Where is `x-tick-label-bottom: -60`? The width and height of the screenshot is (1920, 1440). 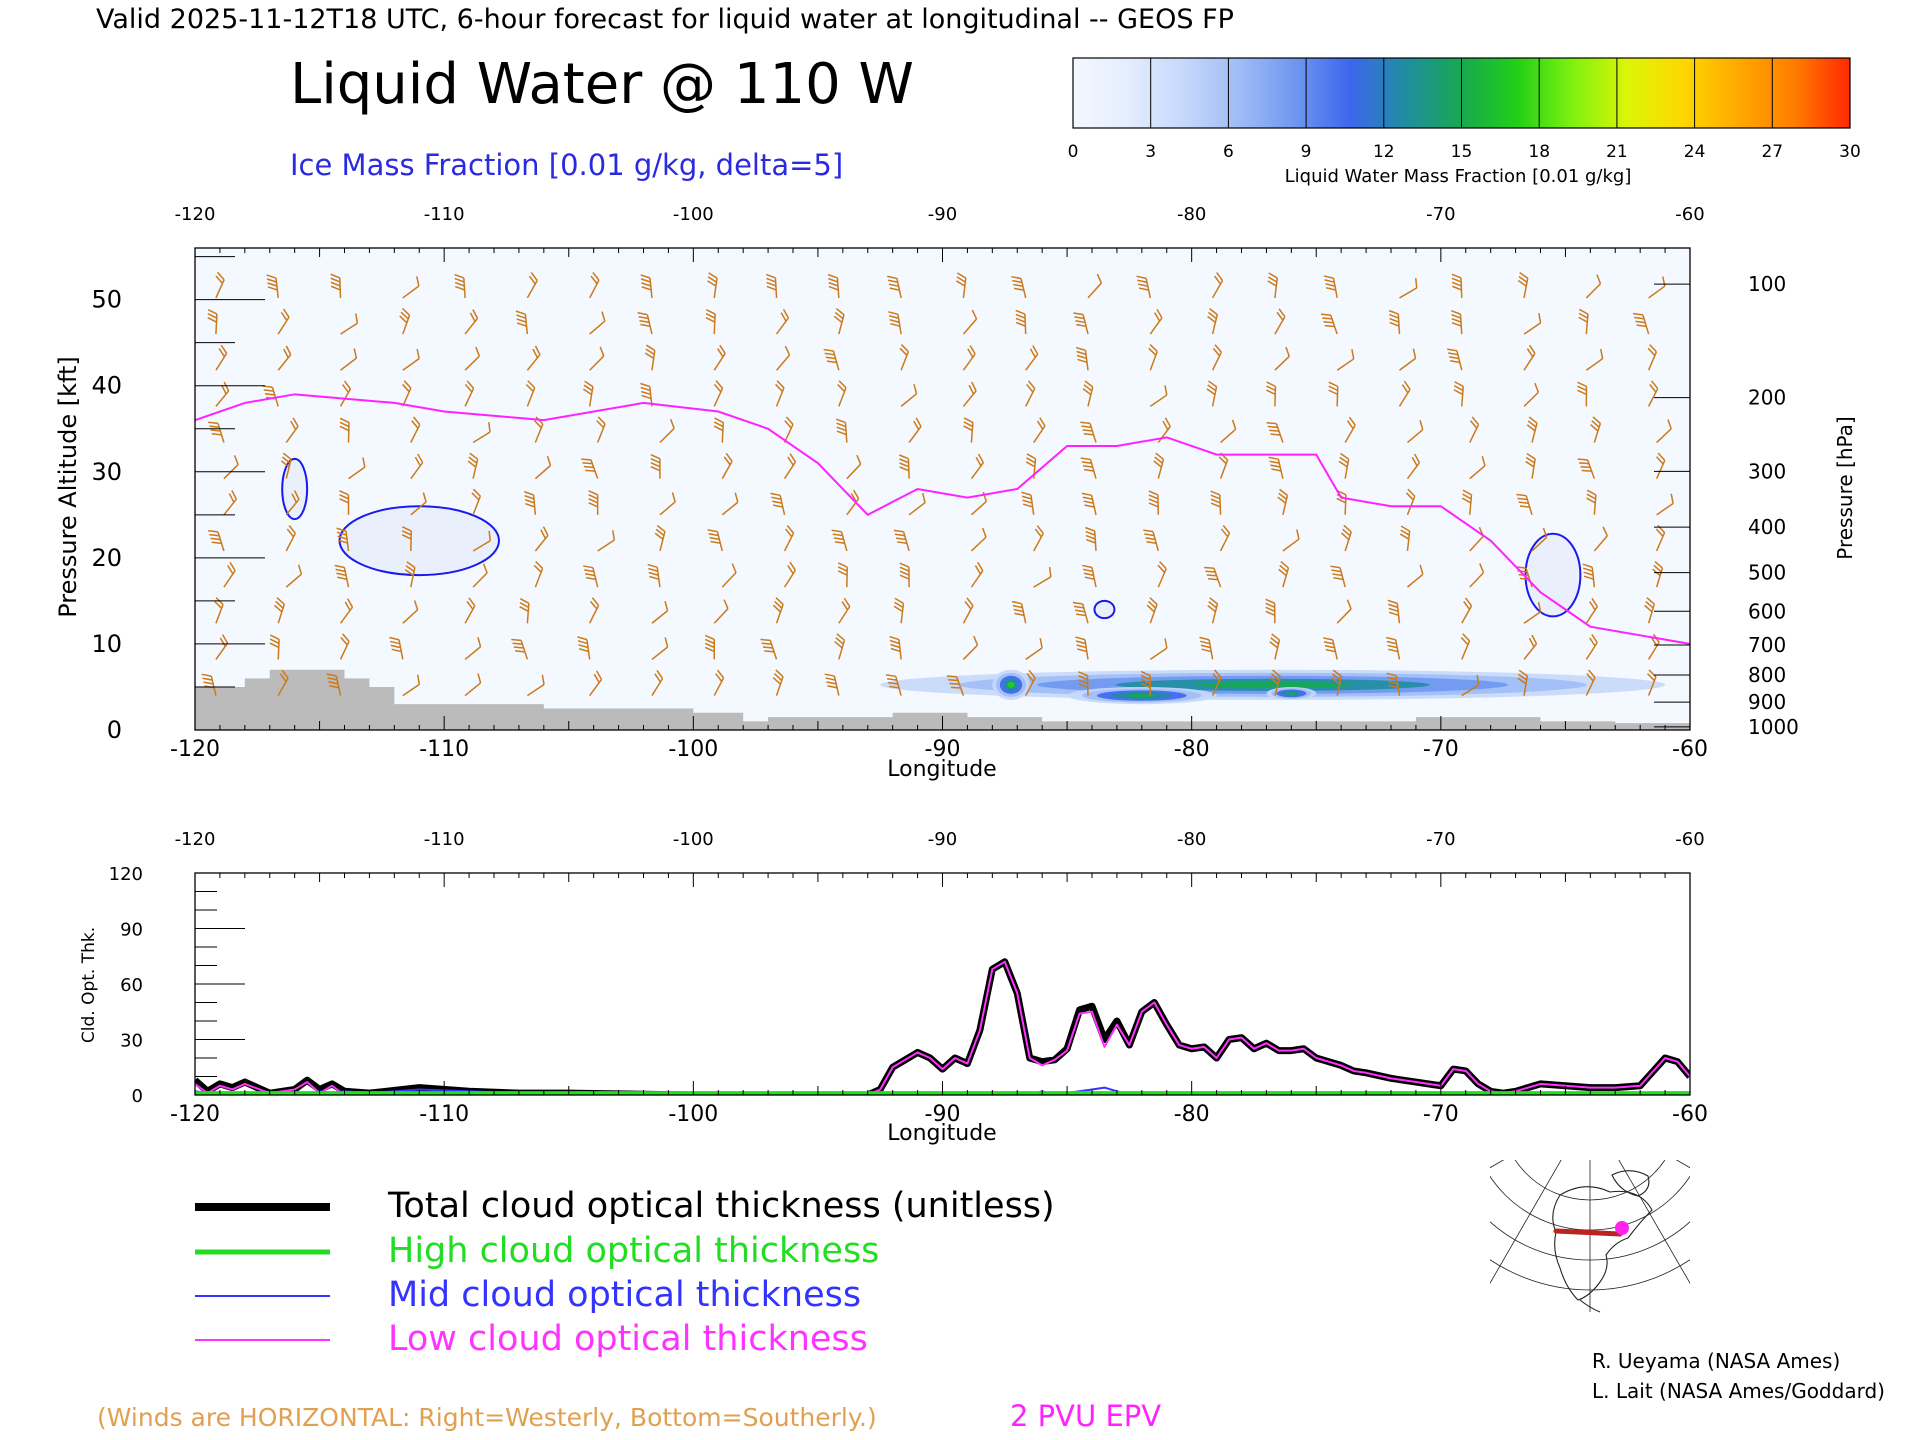 x-tick-label-bottom: -60 is located at coordinates (1690, 1114).